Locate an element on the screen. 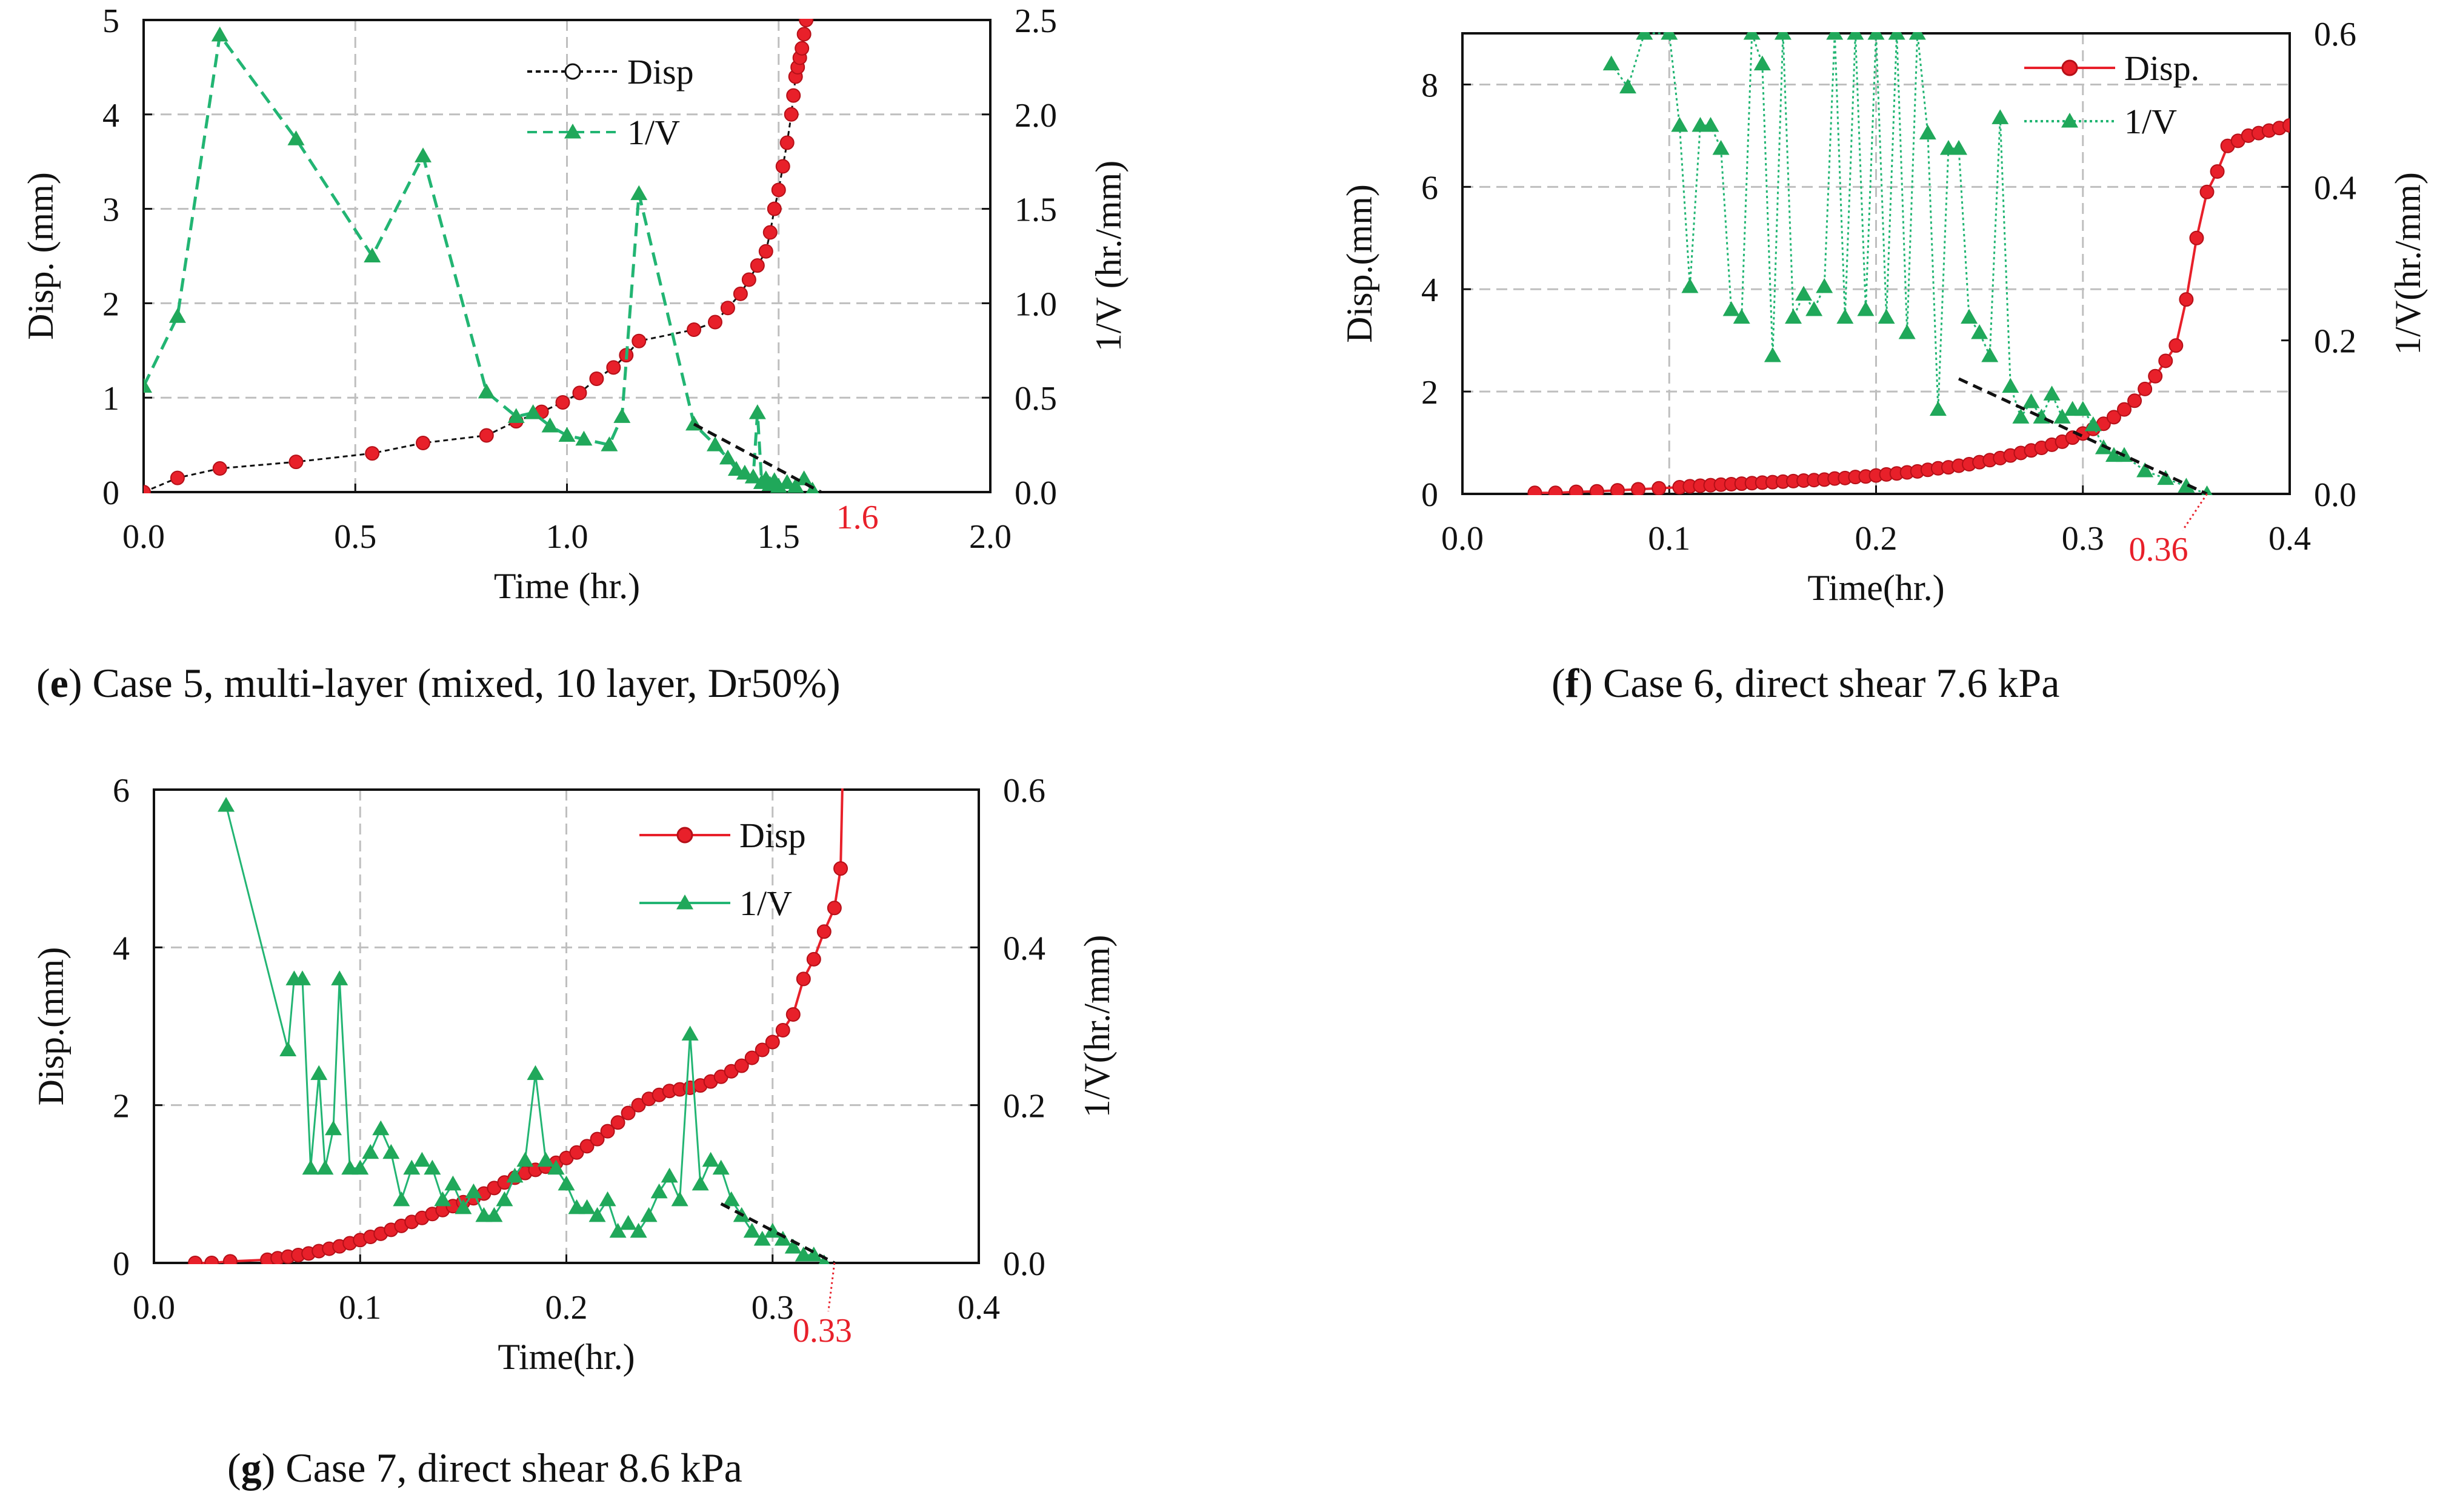  legend-marker is located at coordinates (684, 902).